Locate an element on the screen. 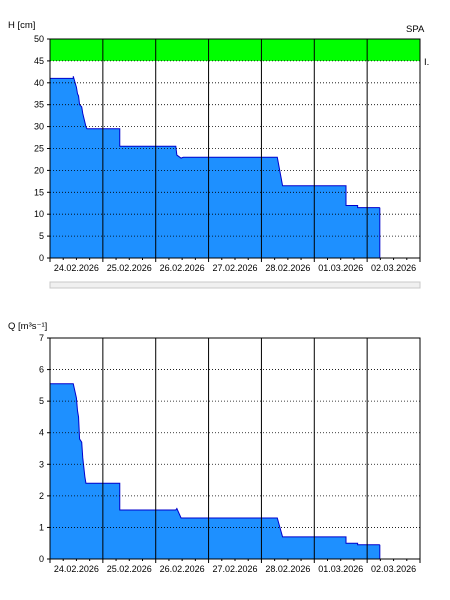  y-tick-label-0-2: 10 is located at coordinates (39, 214).